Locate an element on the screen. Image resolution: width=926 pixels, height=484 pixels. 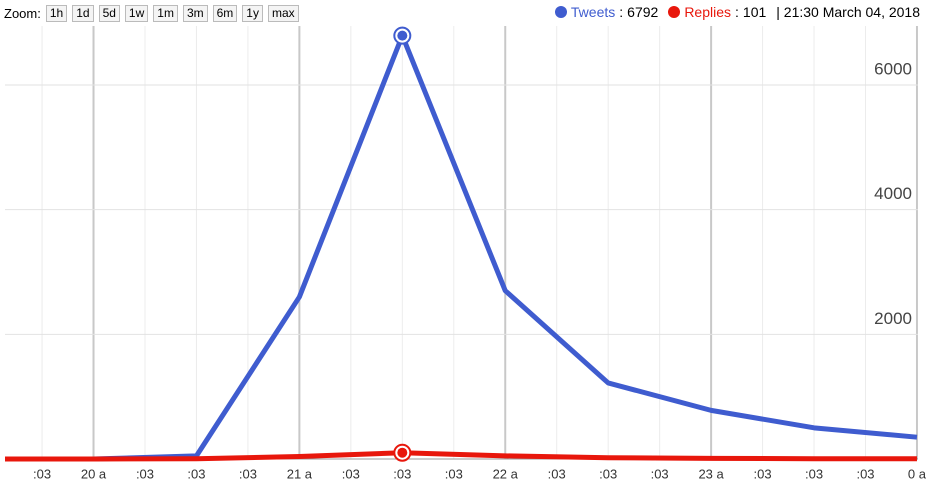
zoom-button: 1h is located at coordinates (56, 13).